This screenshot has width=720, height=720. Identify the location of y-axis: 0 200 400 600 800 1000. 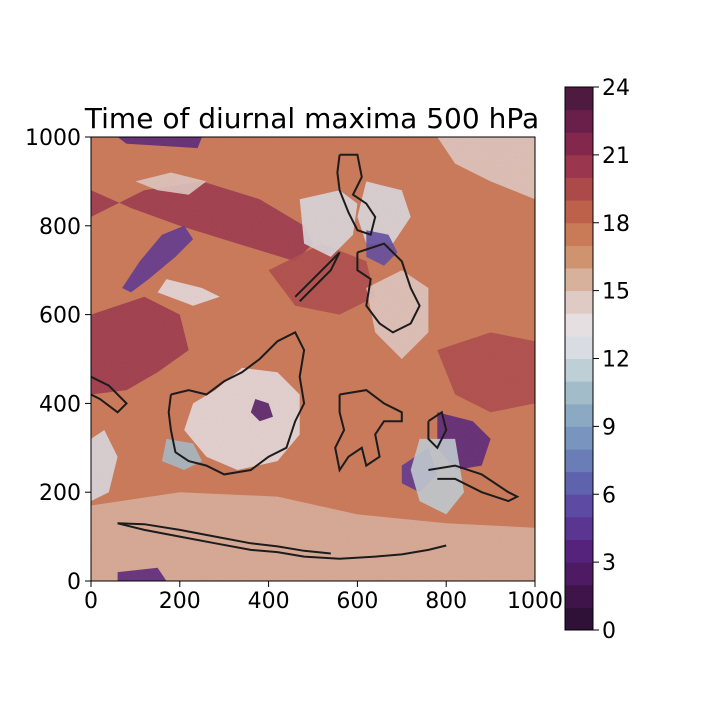
(58, 360).